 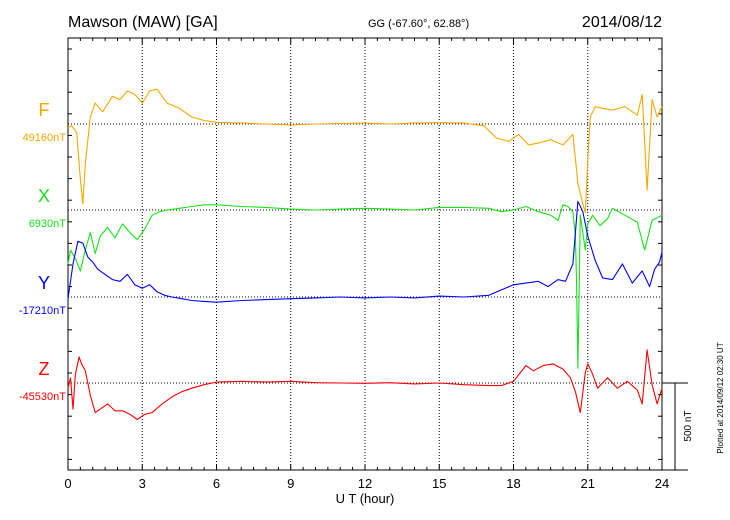 I want to click on channel-name-z: Z, so click(x=44, y=369).